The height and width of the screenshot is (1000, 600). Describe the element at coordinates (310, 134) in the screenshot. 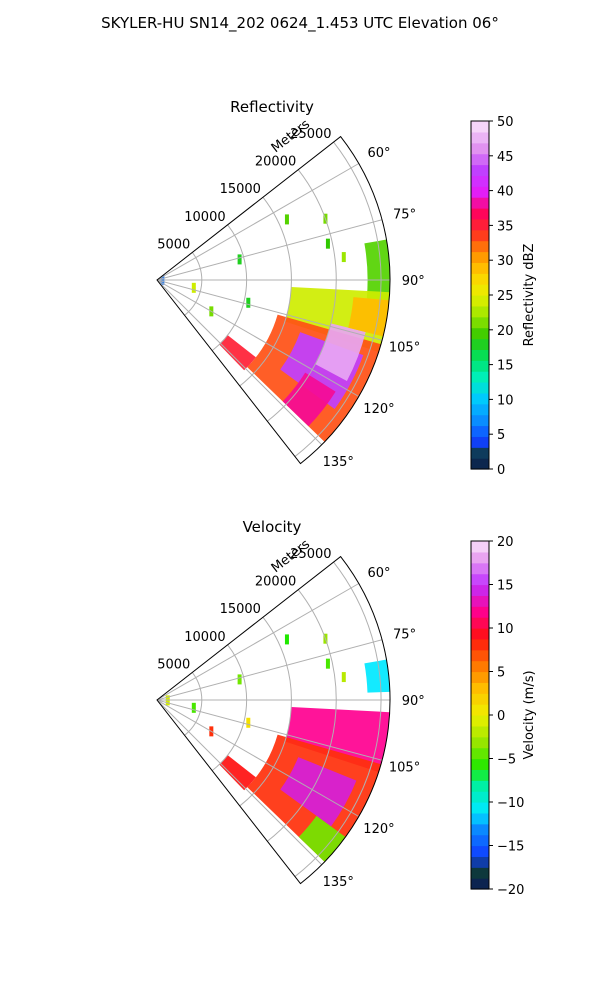

I see `reflectivity-range-label-4: 25000` at that location.